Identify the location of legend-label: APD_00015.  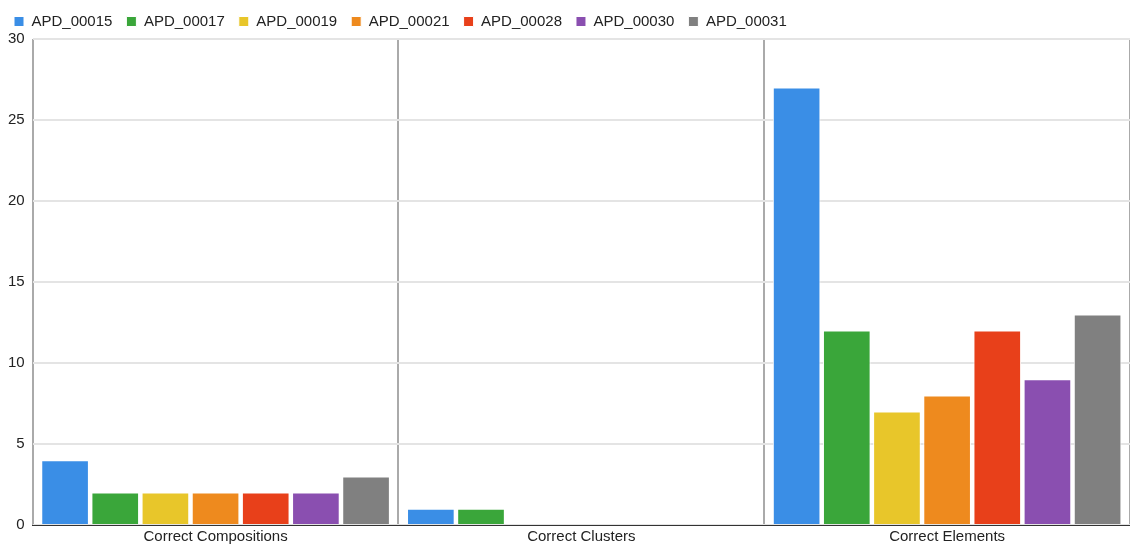
(72, 20).